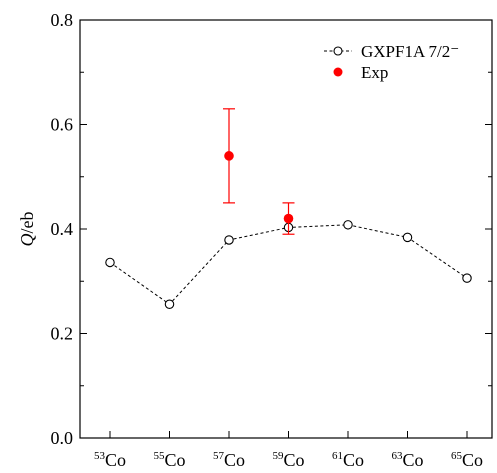 The width and height of the screenshot is (497, 473). I want to click on x-axis: 53Co 55Co 57Co 59Co 61Co 63Co 65Co, so click(288, 450).